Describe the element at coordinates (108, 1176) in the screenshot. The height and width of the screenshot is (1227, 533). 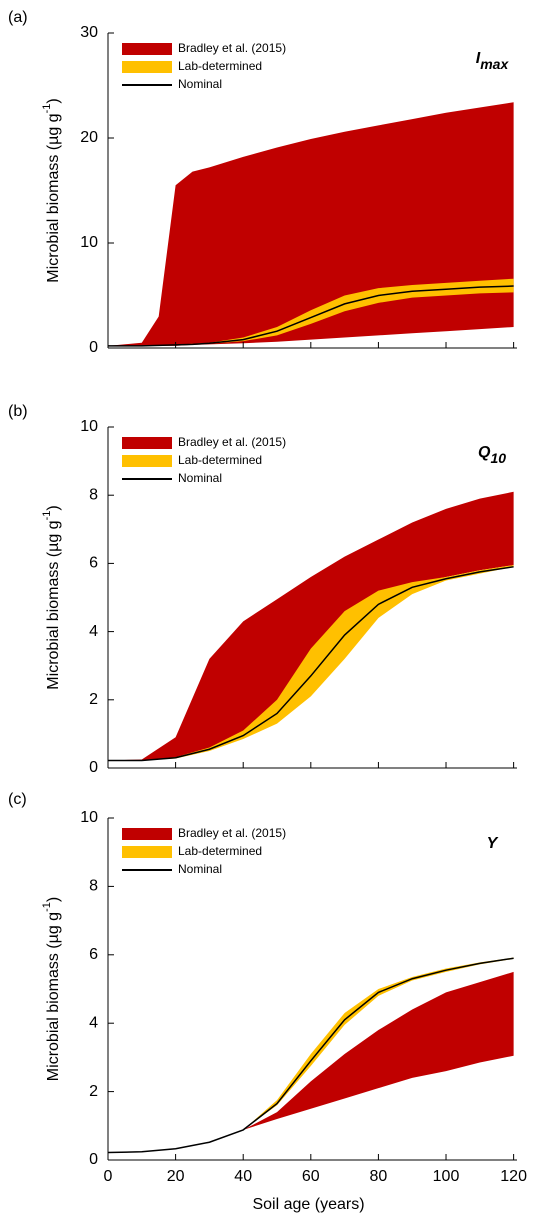
I see `x-tick-label: 0` at that location.